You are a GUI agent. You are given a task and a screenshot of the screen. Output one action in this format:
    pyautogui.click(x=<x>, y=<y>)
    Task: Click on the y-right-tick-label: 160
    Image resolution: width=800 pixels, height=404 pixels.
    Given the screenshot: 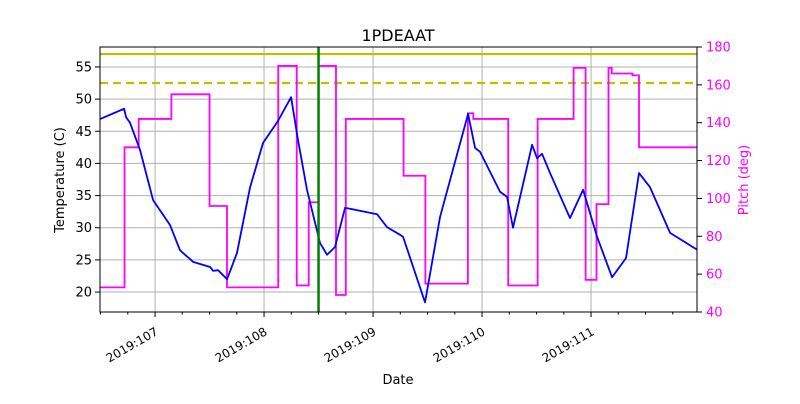 What is the action you would take?
    pyautogui.click(x=718, y=85)
    